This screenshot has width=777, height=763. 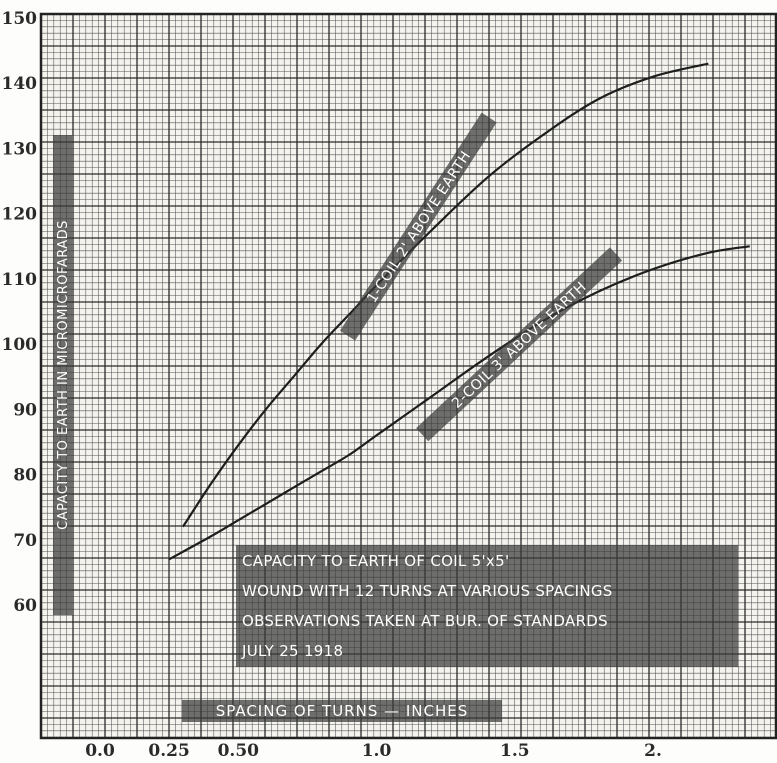 What do you see at coordinates (377, 751) in the screenshot?
I see `x-tick-label: 1.0` at bounding box center [377, 751].